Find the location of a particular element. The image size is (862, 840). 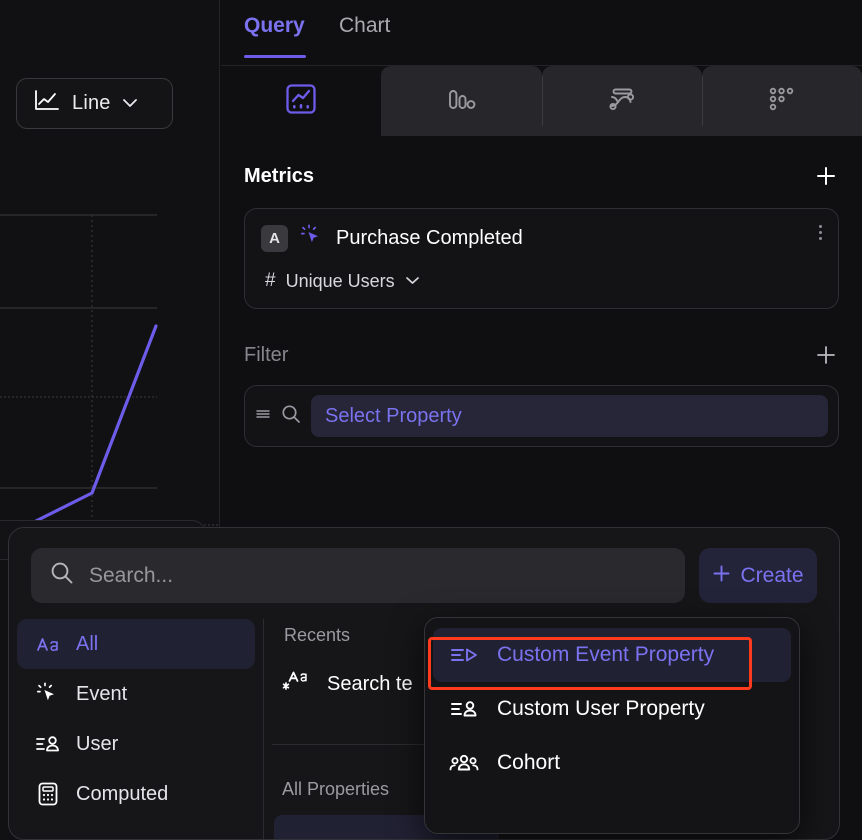

metric-aggregation-label: Unique Users is located at coordinates (340, 280).